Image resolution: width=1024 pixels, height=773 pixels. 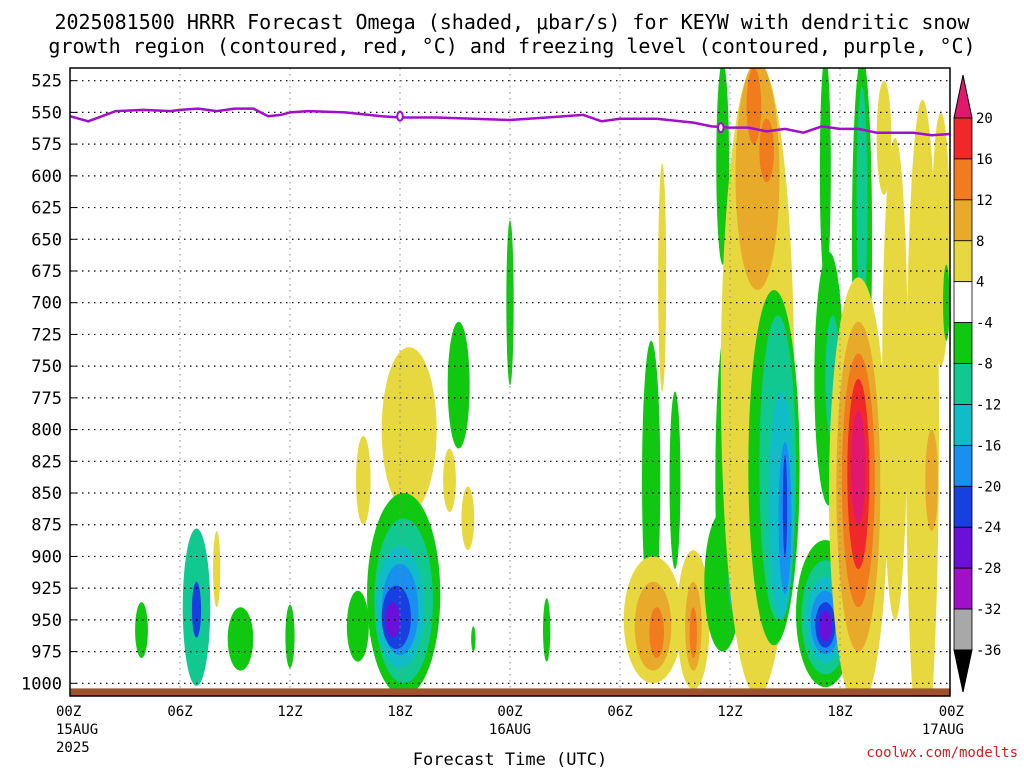 What do you see at coordinates (980, 283) in the screenshot?
I see `colorbar-label-4: 4` at bounding box center [980, 283].